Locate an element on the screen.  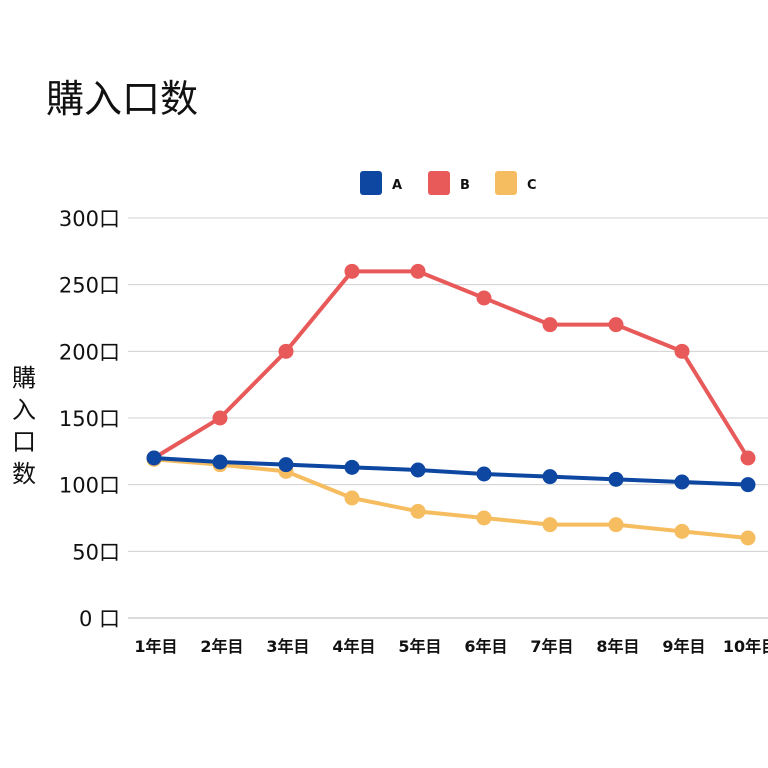
x-tick-label: 7年目 is located at coordinates (551, 646).